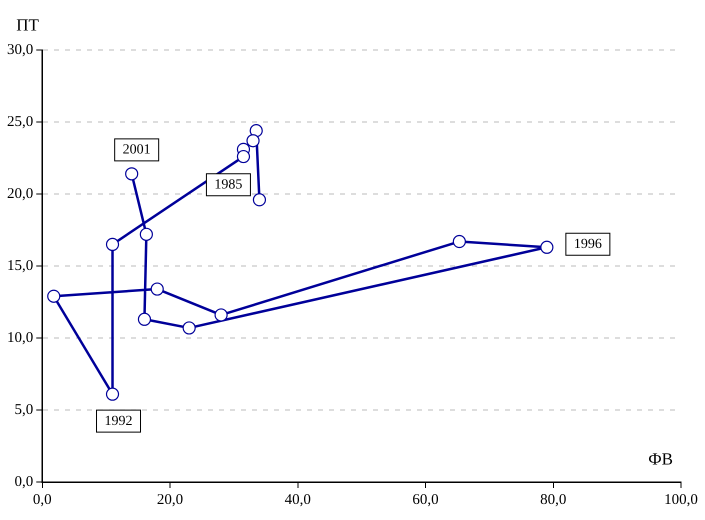 This screenshot has width=705, height=520. I want to click on y-tick-label: 20,0, so click(20, 194).